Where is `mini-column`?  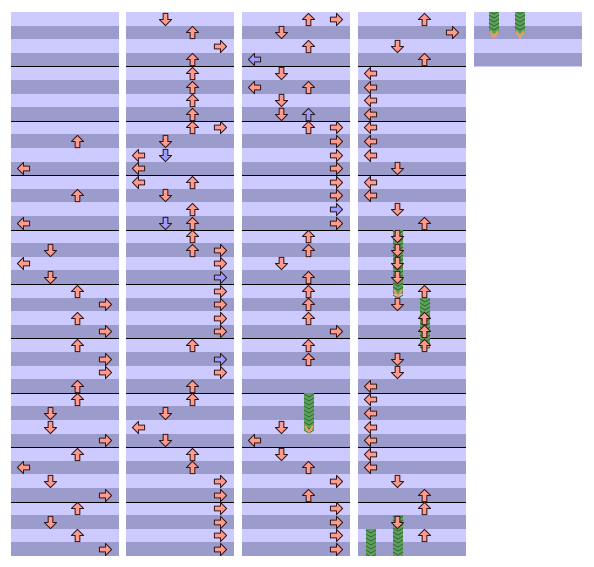
mini-column is located at coordinates (528, 39).